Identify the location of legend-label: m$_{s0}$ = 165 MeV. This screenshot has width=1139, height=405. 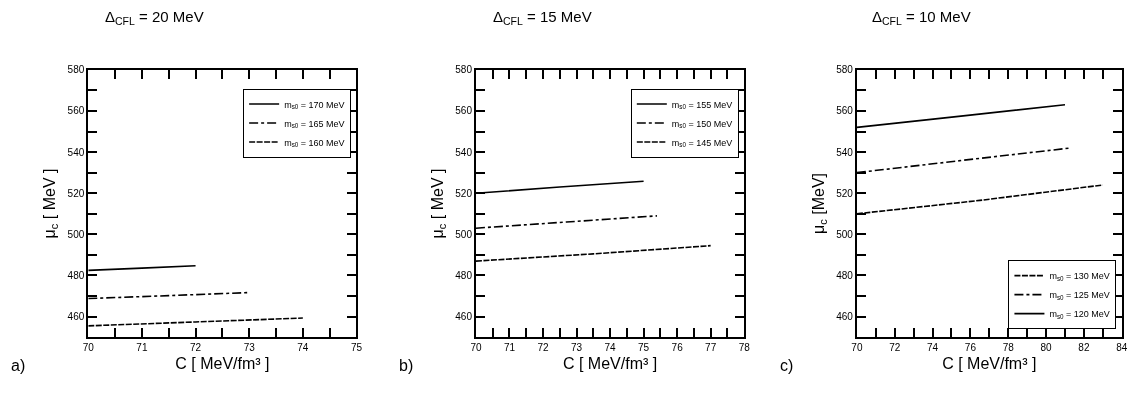
(314, 124).